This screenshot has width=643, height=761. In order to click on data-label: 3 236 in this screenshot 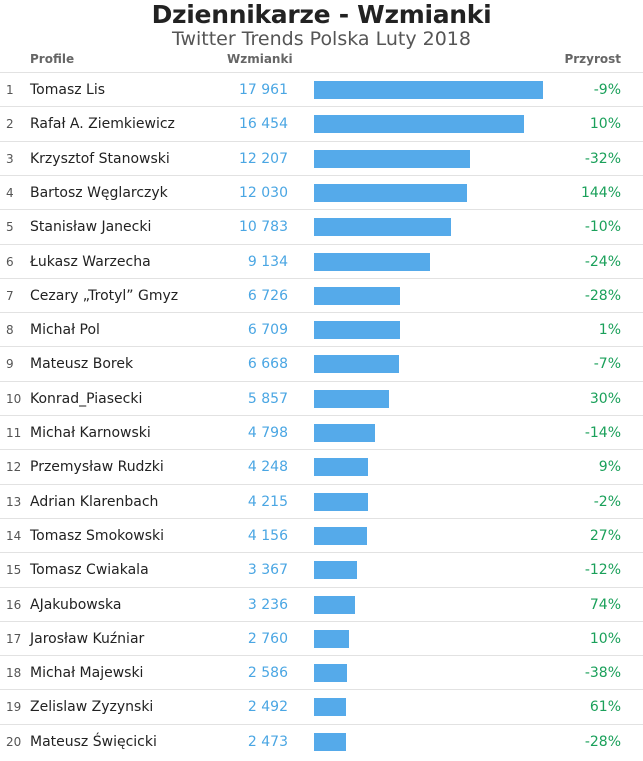, I will do `click(267, 604)`.